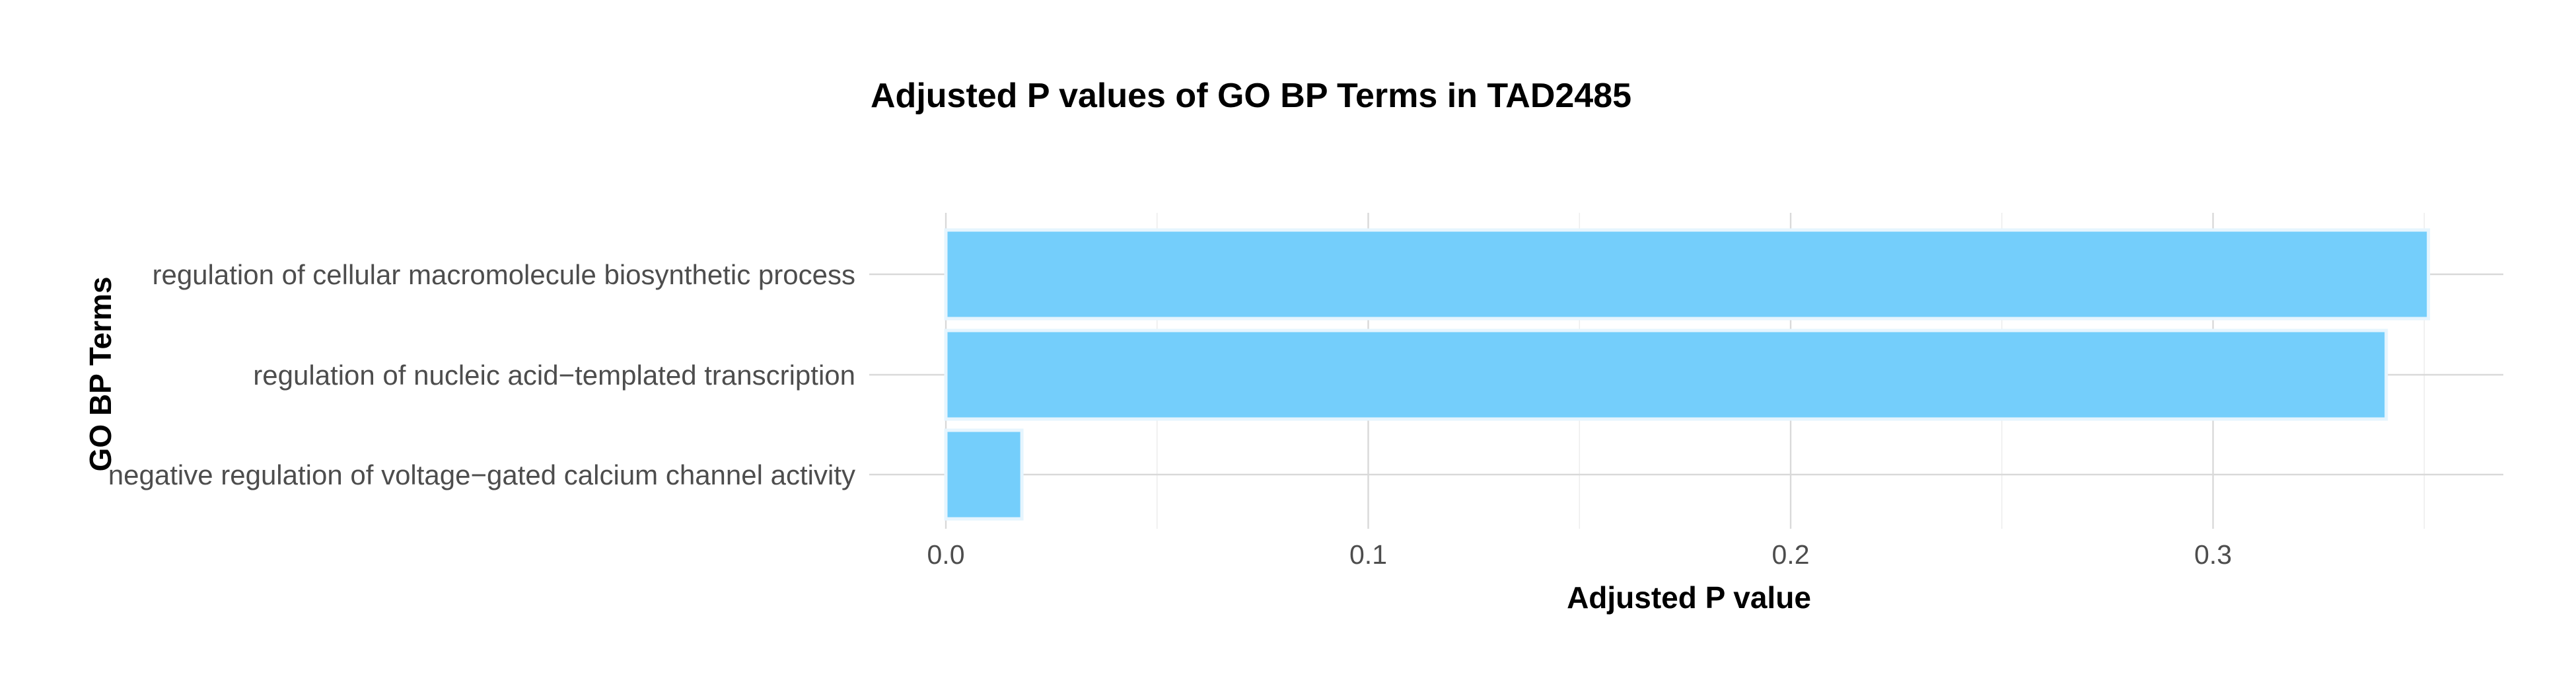  Describe the element at coordinates (1580, 554) in the screenshot. I see `x-tick-labels: 0.0 0.1 0.2 0.3` at that location.